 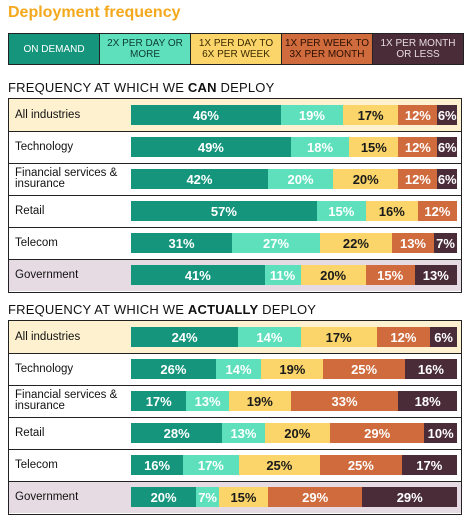 I want to click on chart-row: All industries 24% 14% 17% 12% 6%, so click(x=235, y=337).